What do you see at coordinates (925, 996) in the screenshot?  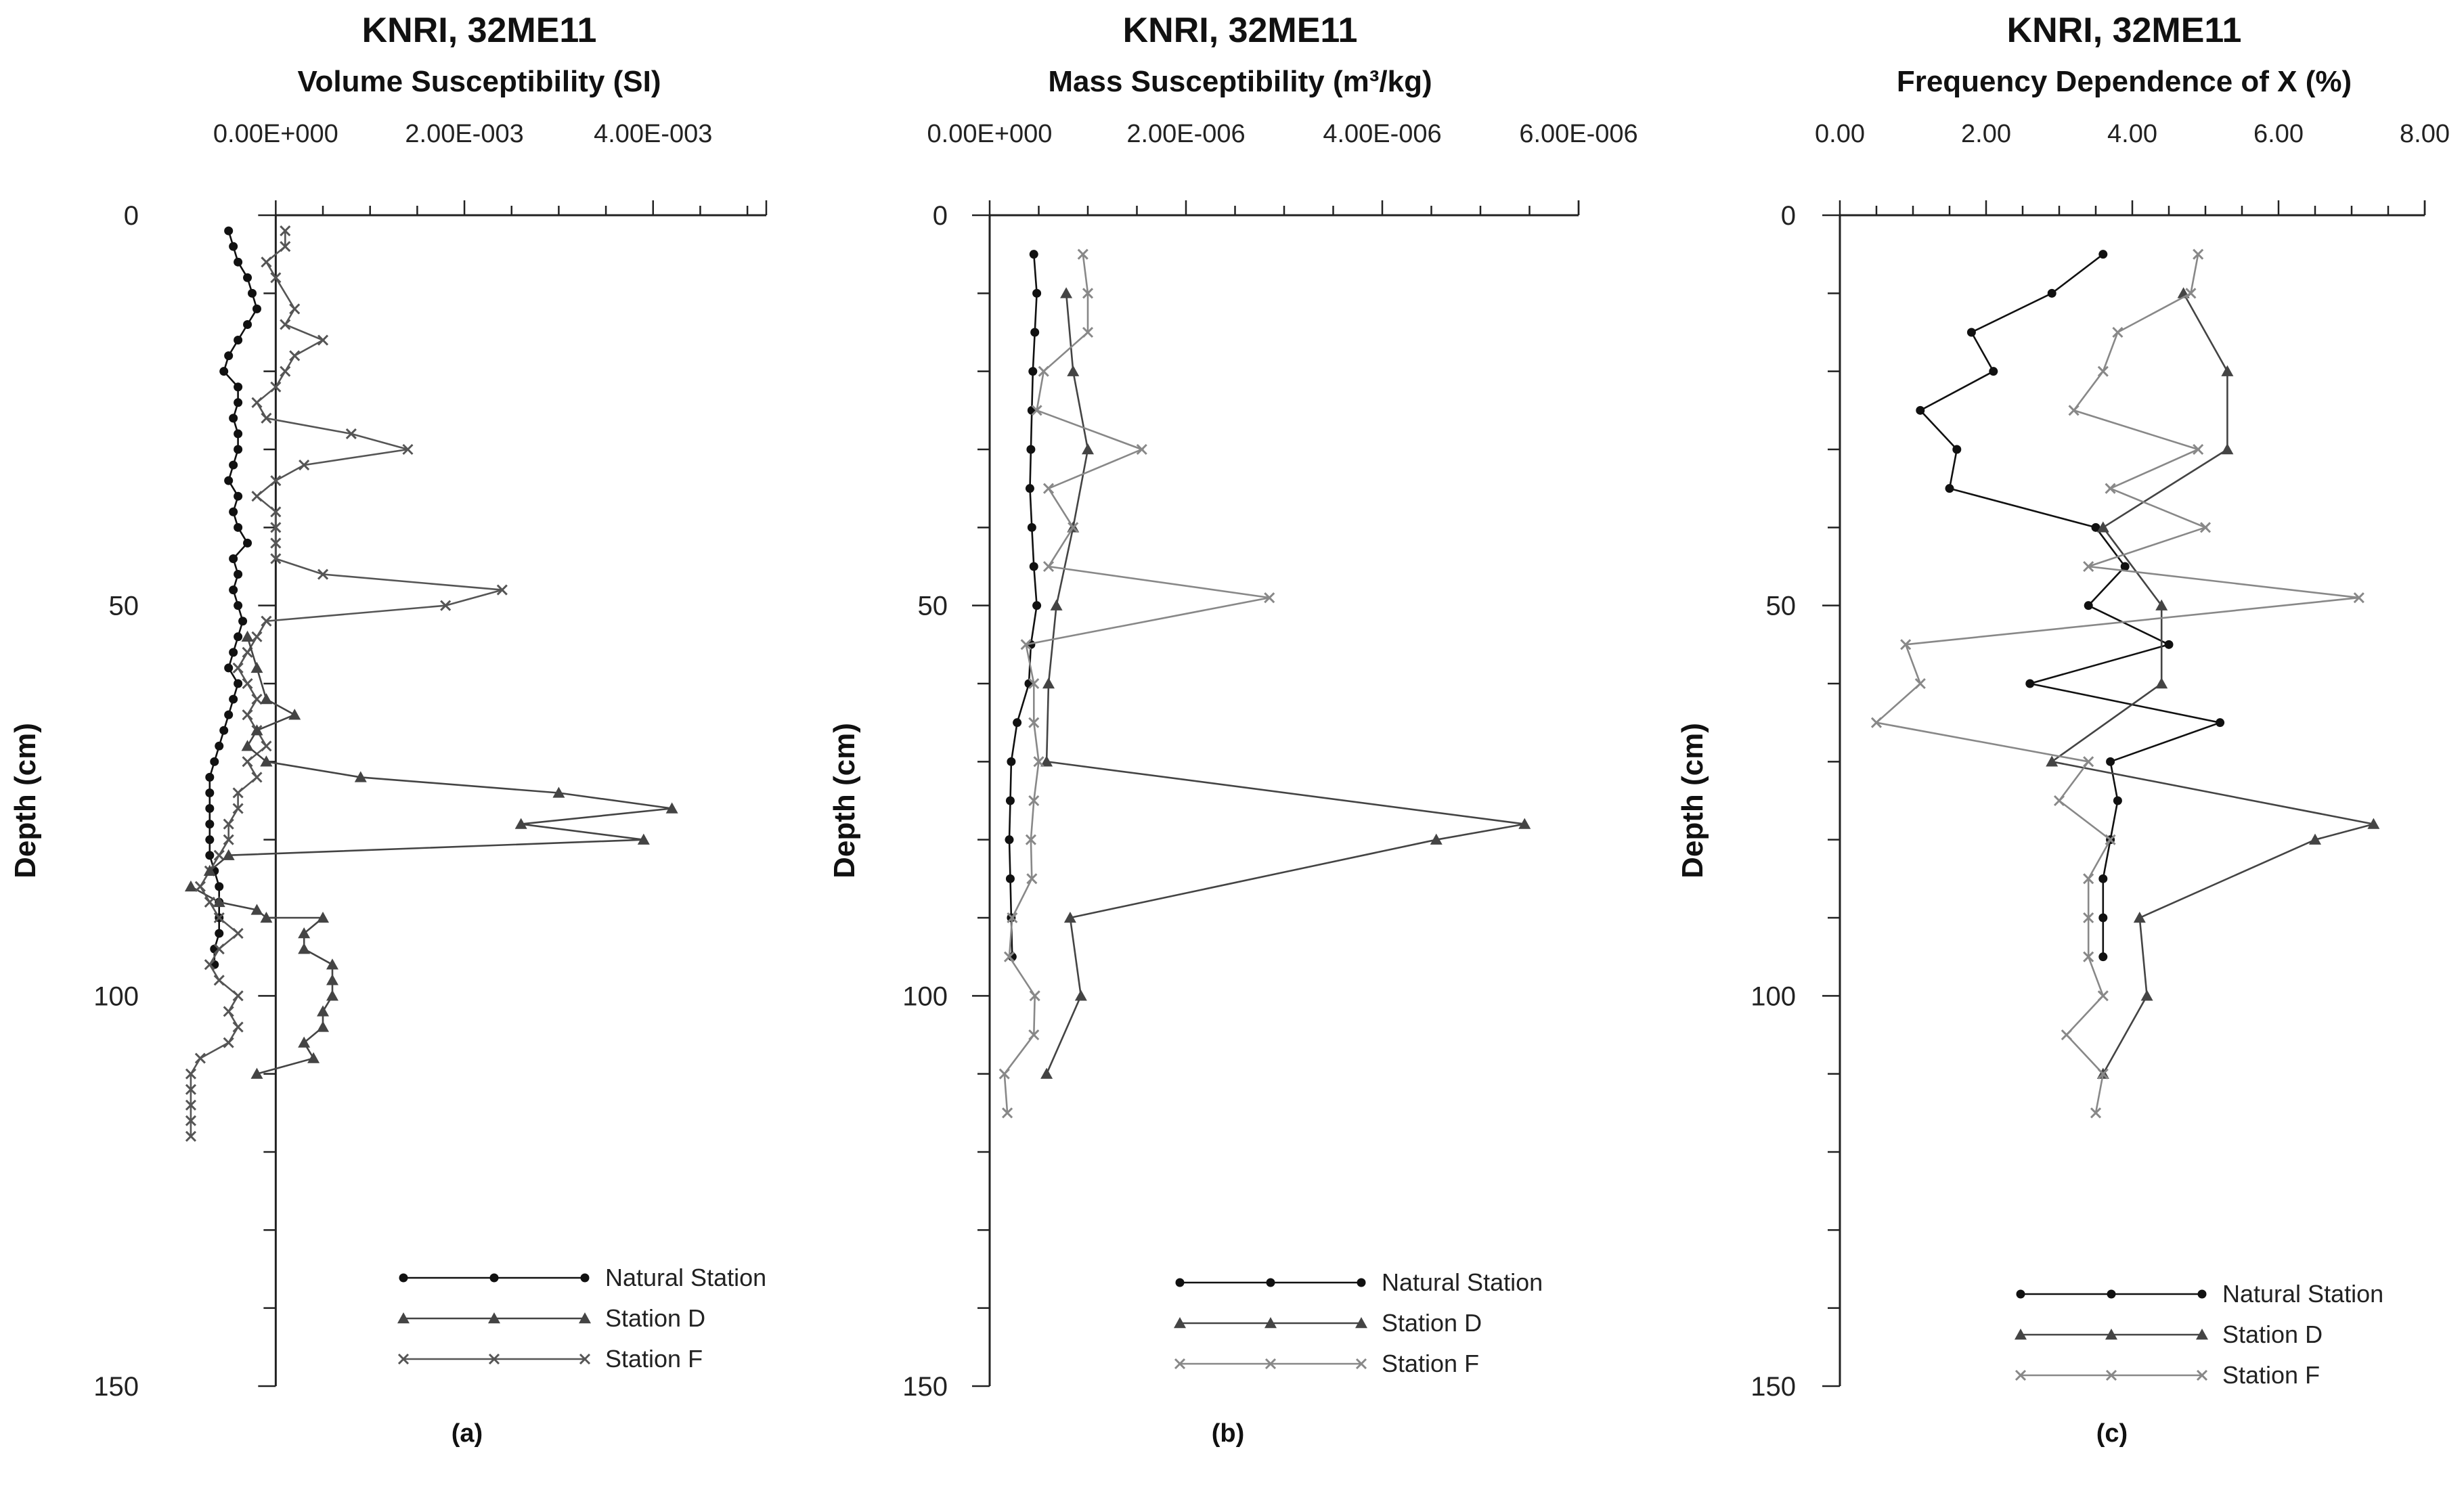 I see `y-tick-label: 100` at bounding box center [925, 996].